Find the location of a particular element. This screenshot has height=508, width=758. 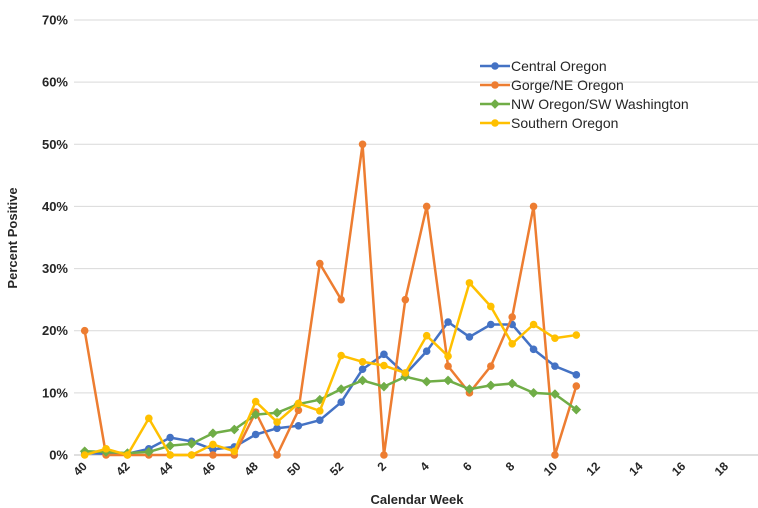

x-tick-label: 10 is located at coordinates (551, 469).